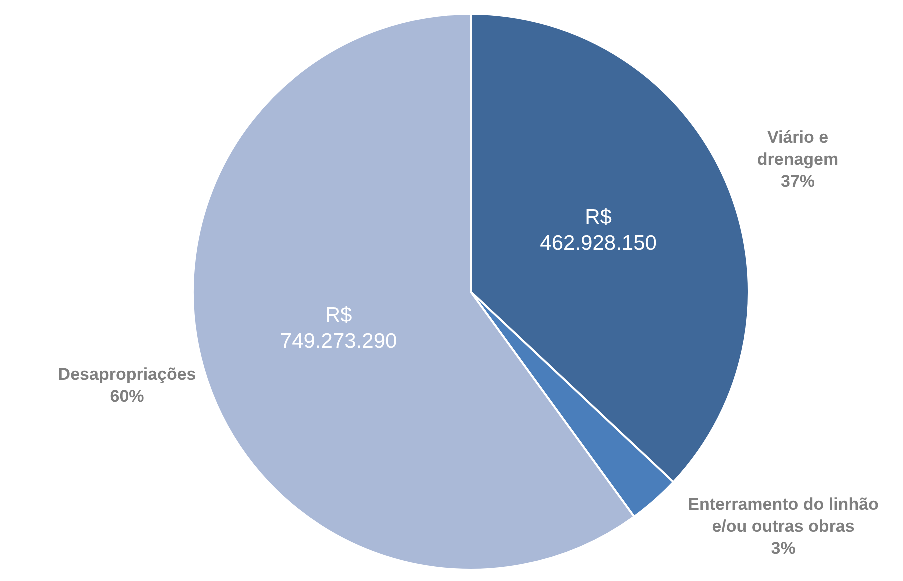 The image size is (903, 581). I want to click on text: R$ 462.928.150, so click(598, 230).